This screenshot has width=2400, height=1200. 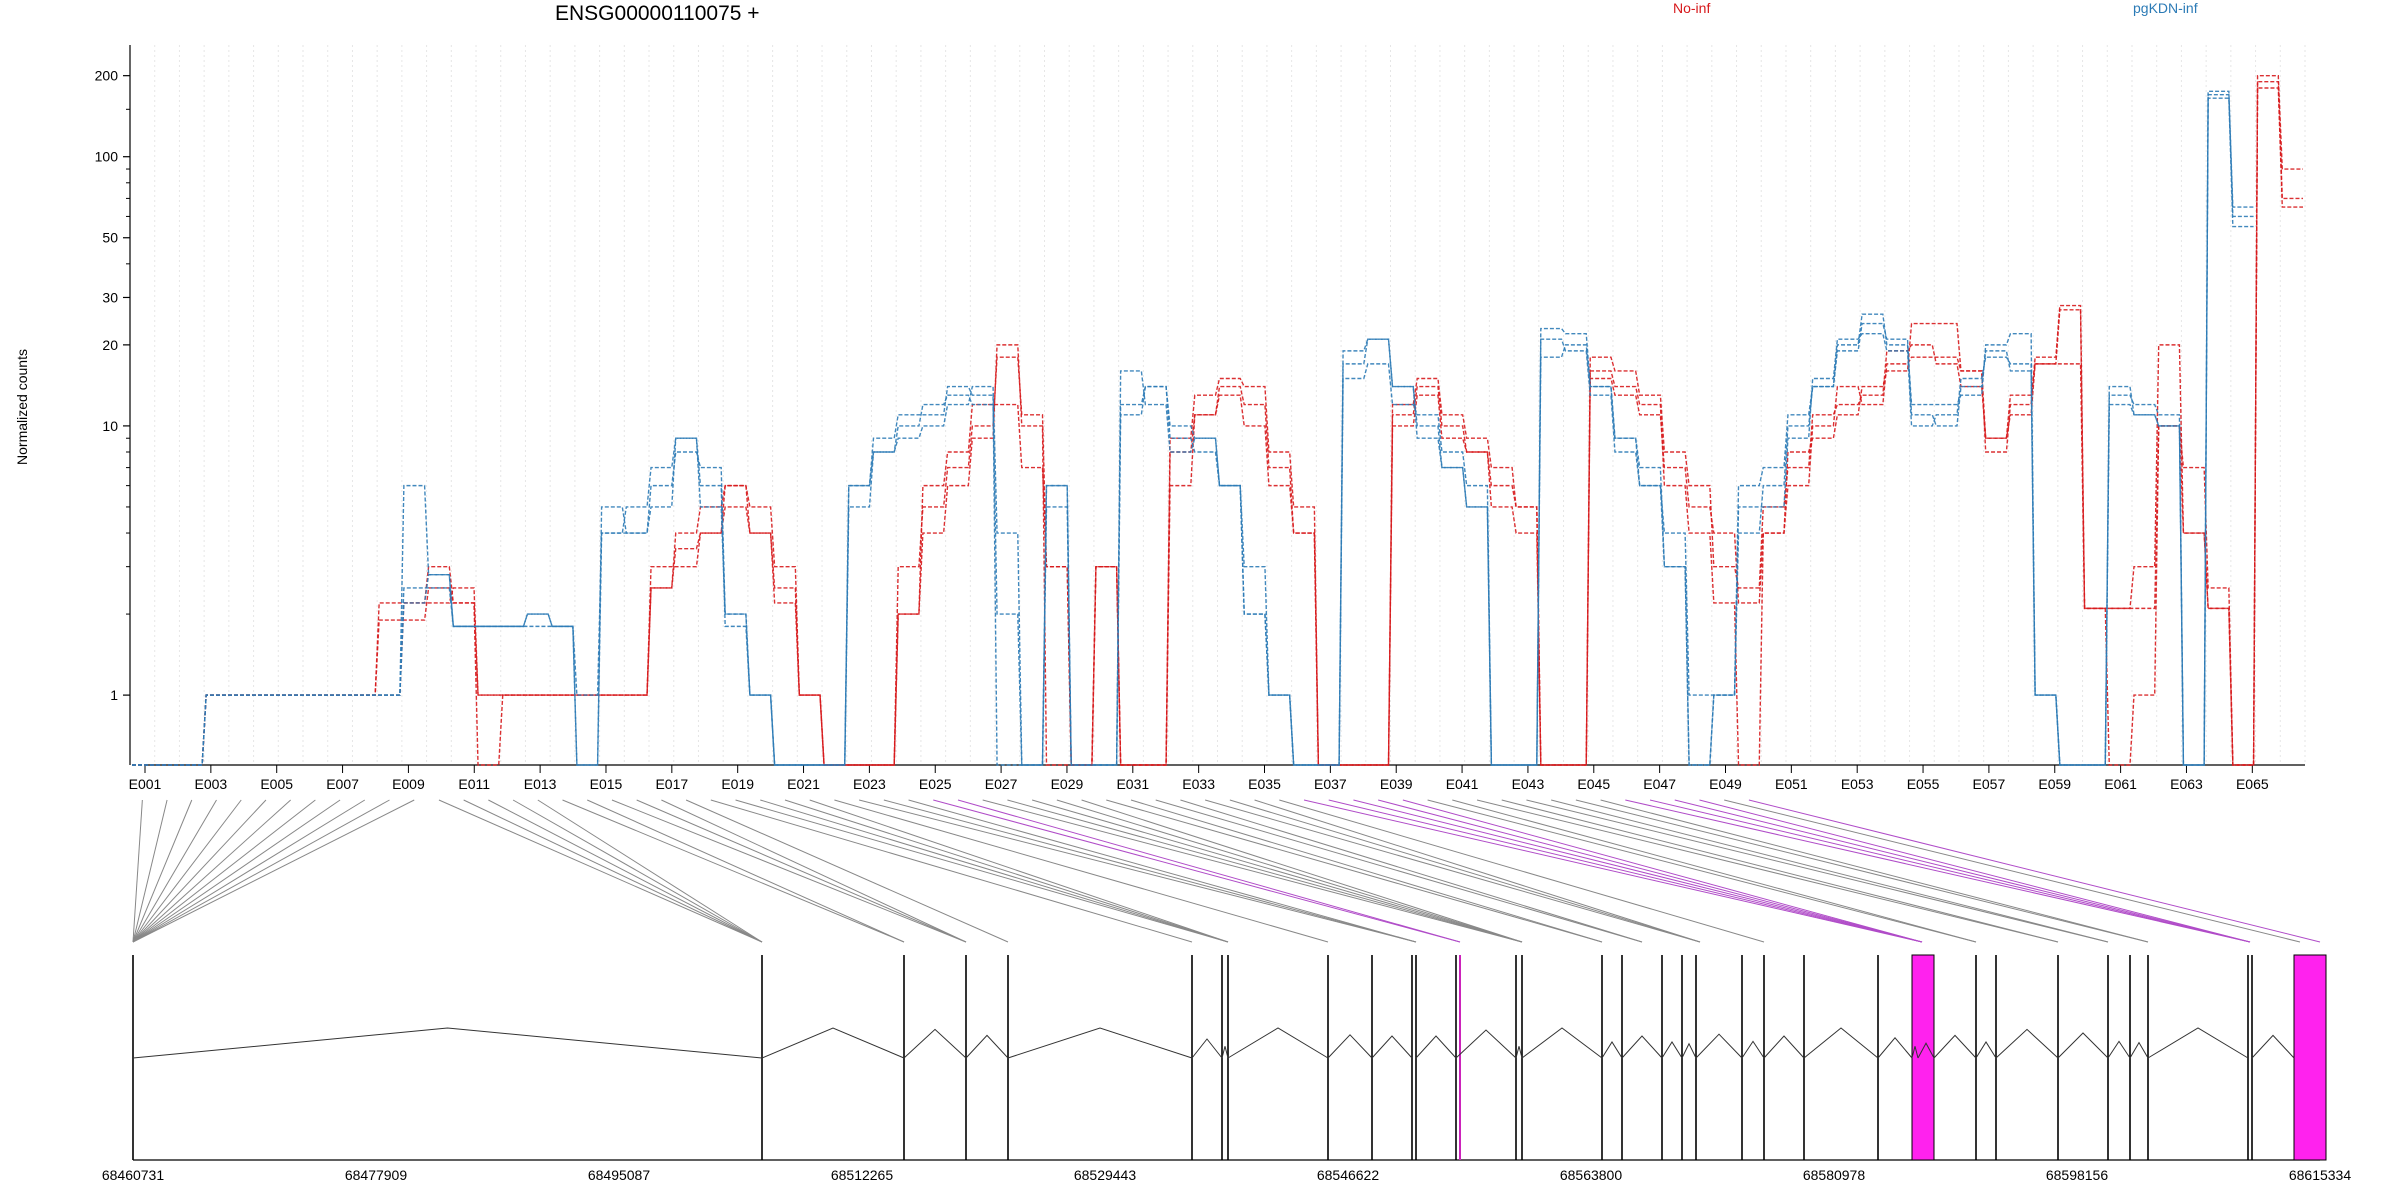 I want to click on x-tick-label: E017, so click(x=671, y=784).